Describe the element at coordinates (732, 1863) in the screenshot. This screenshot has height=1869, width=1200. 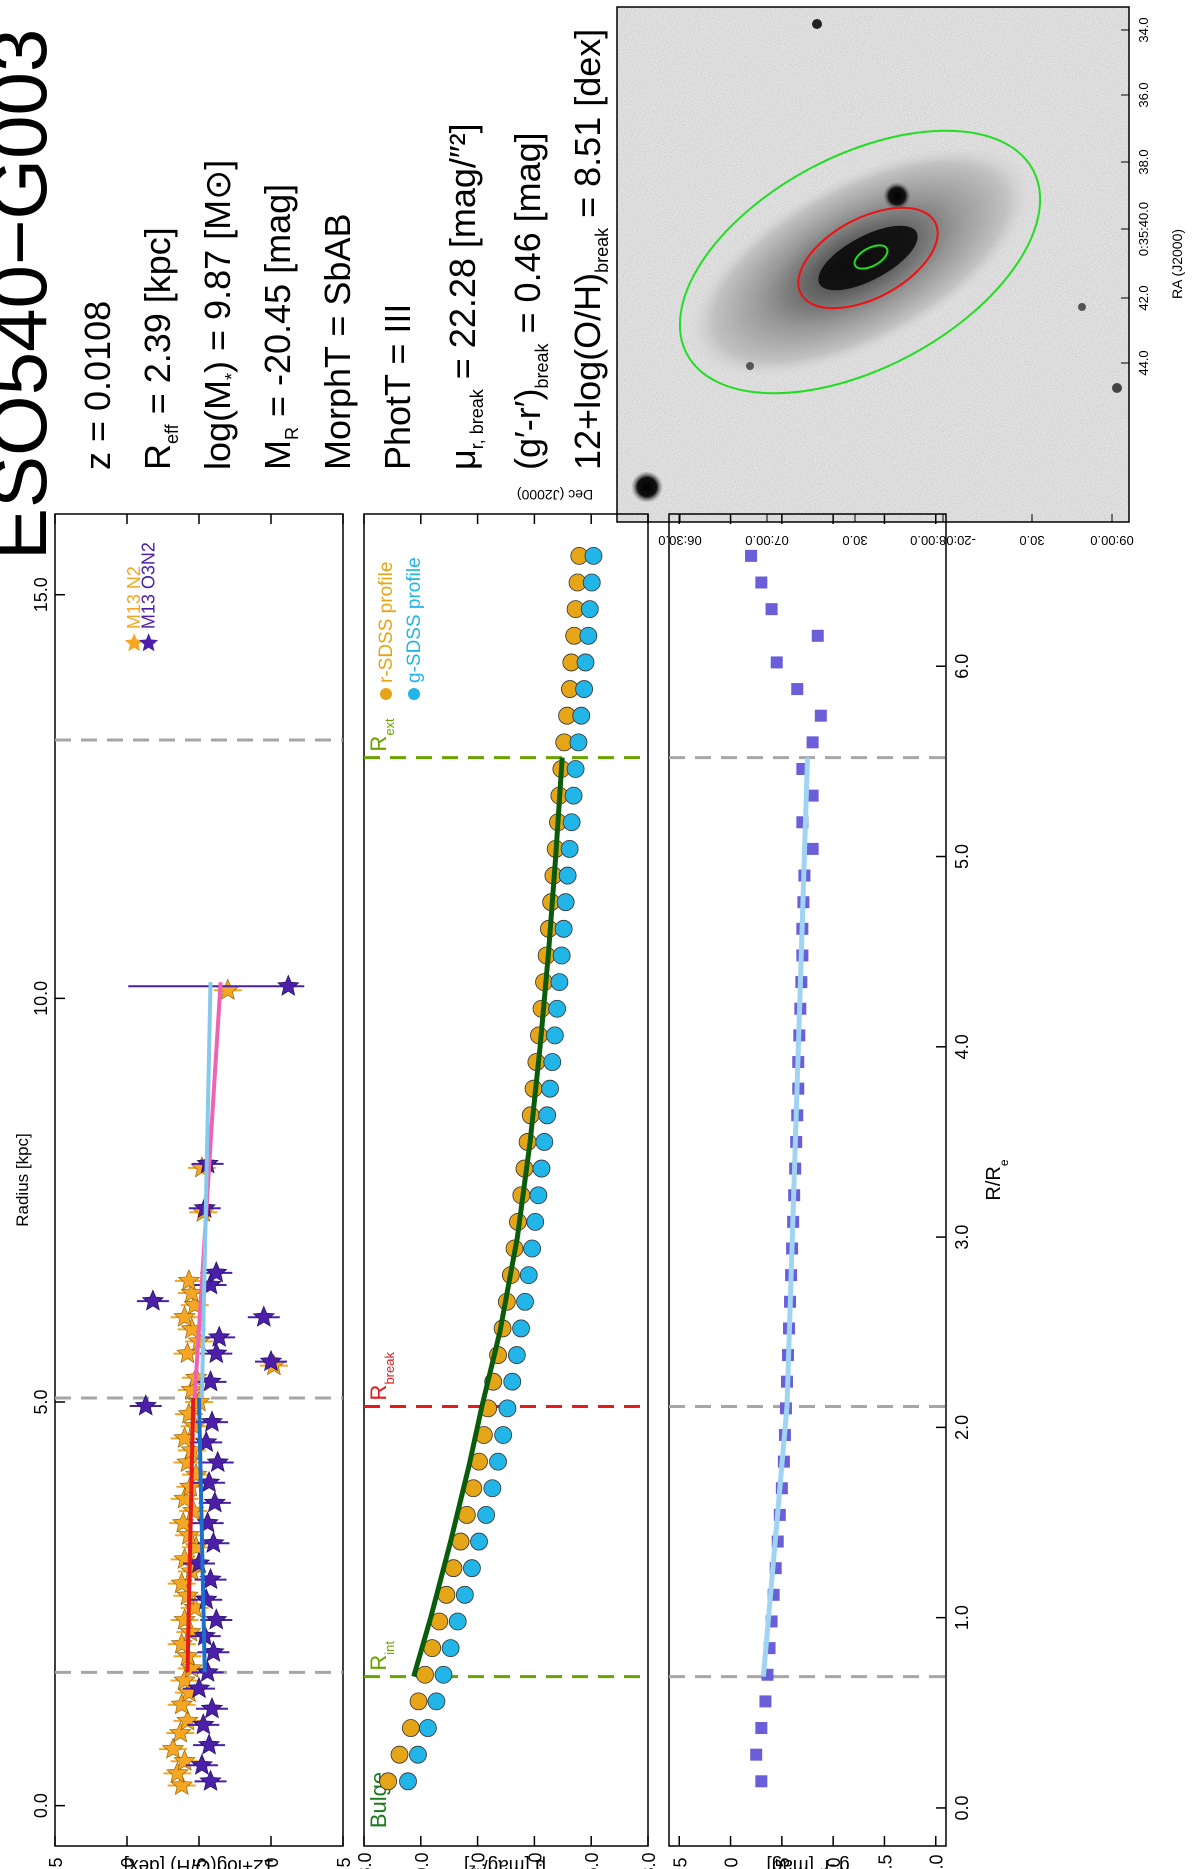
I see `y-tick-label: 1.0` at that location.